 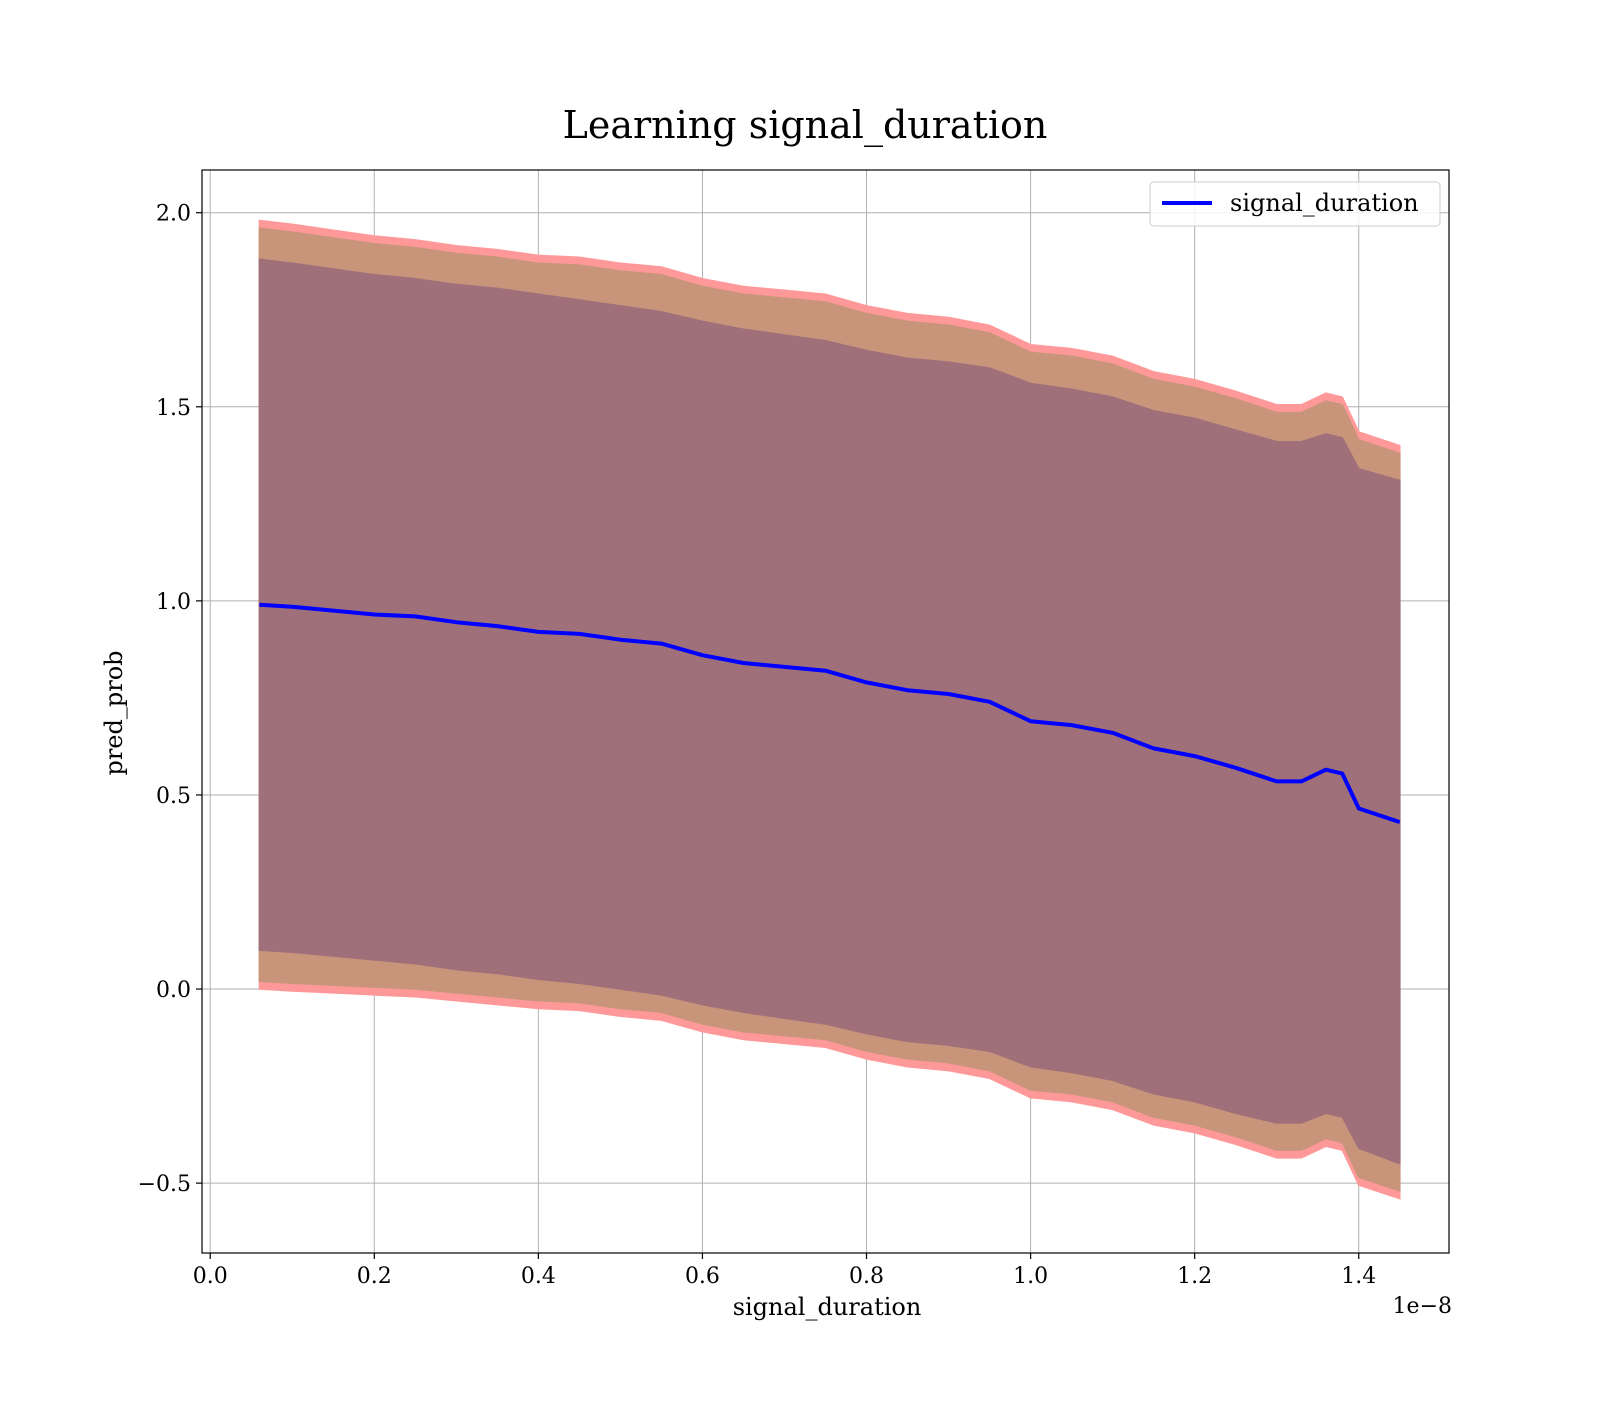 I want to click on y-tick-label: 2.0, so click(x=173, y=214).